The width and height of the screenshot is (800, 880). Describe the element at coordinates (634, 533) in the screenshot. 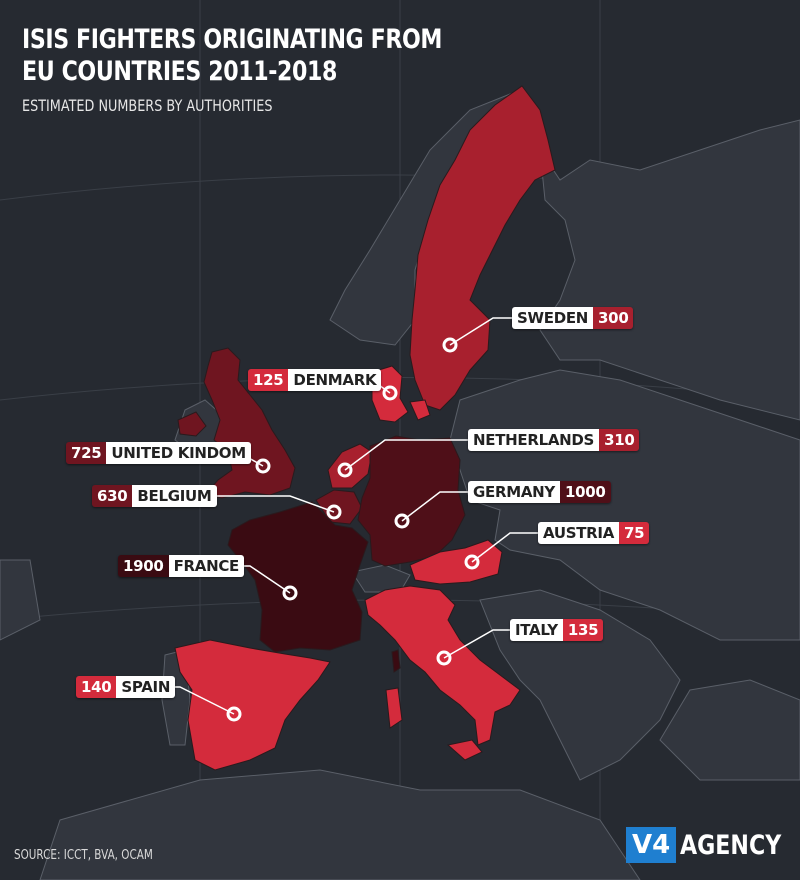

I see `label-austria-value: 75` at that location.